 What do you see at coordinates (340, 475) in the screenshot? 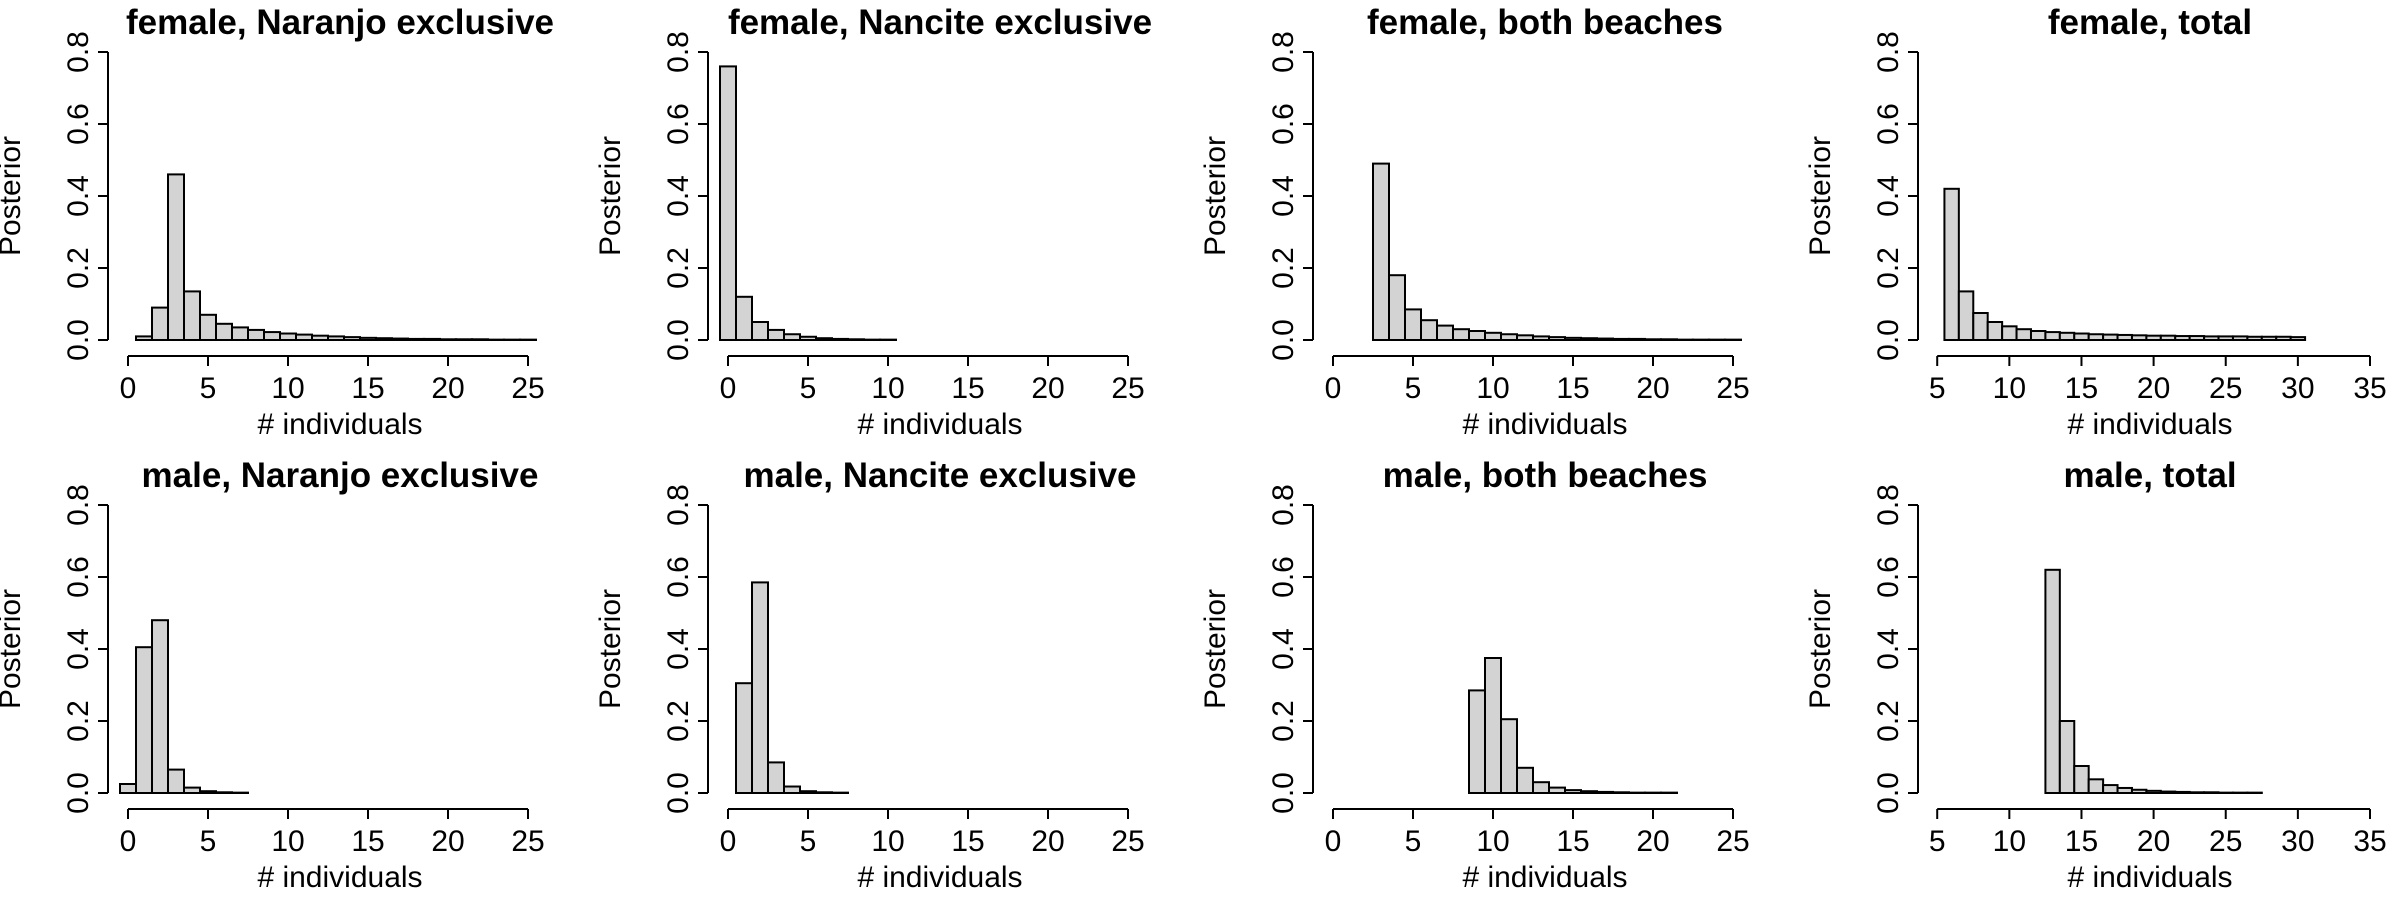
I see `chart-title: male, Naranjo exclusive` at bounding box center [340, 475].